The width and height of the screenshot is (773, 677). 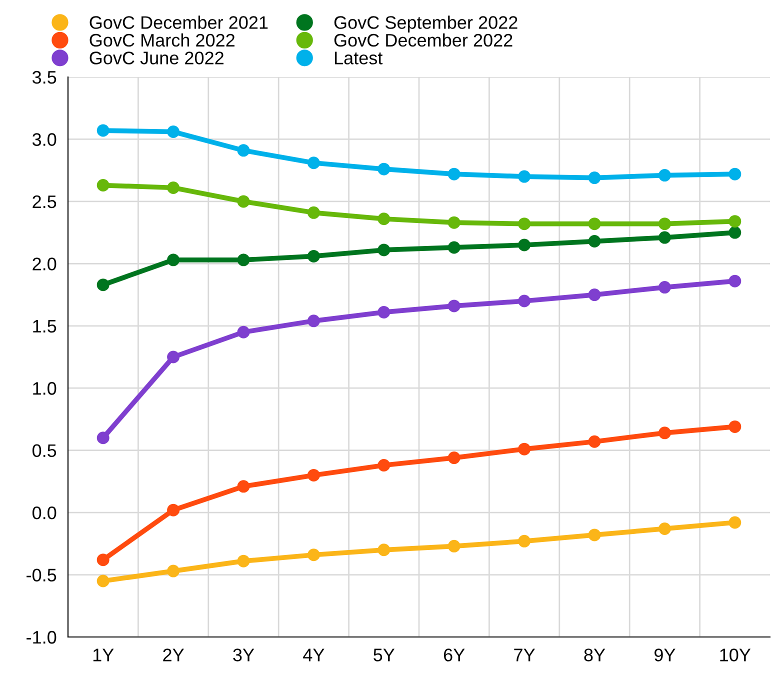 I want to click on y-tick-label: 1.0, so click(x=44, y=388).